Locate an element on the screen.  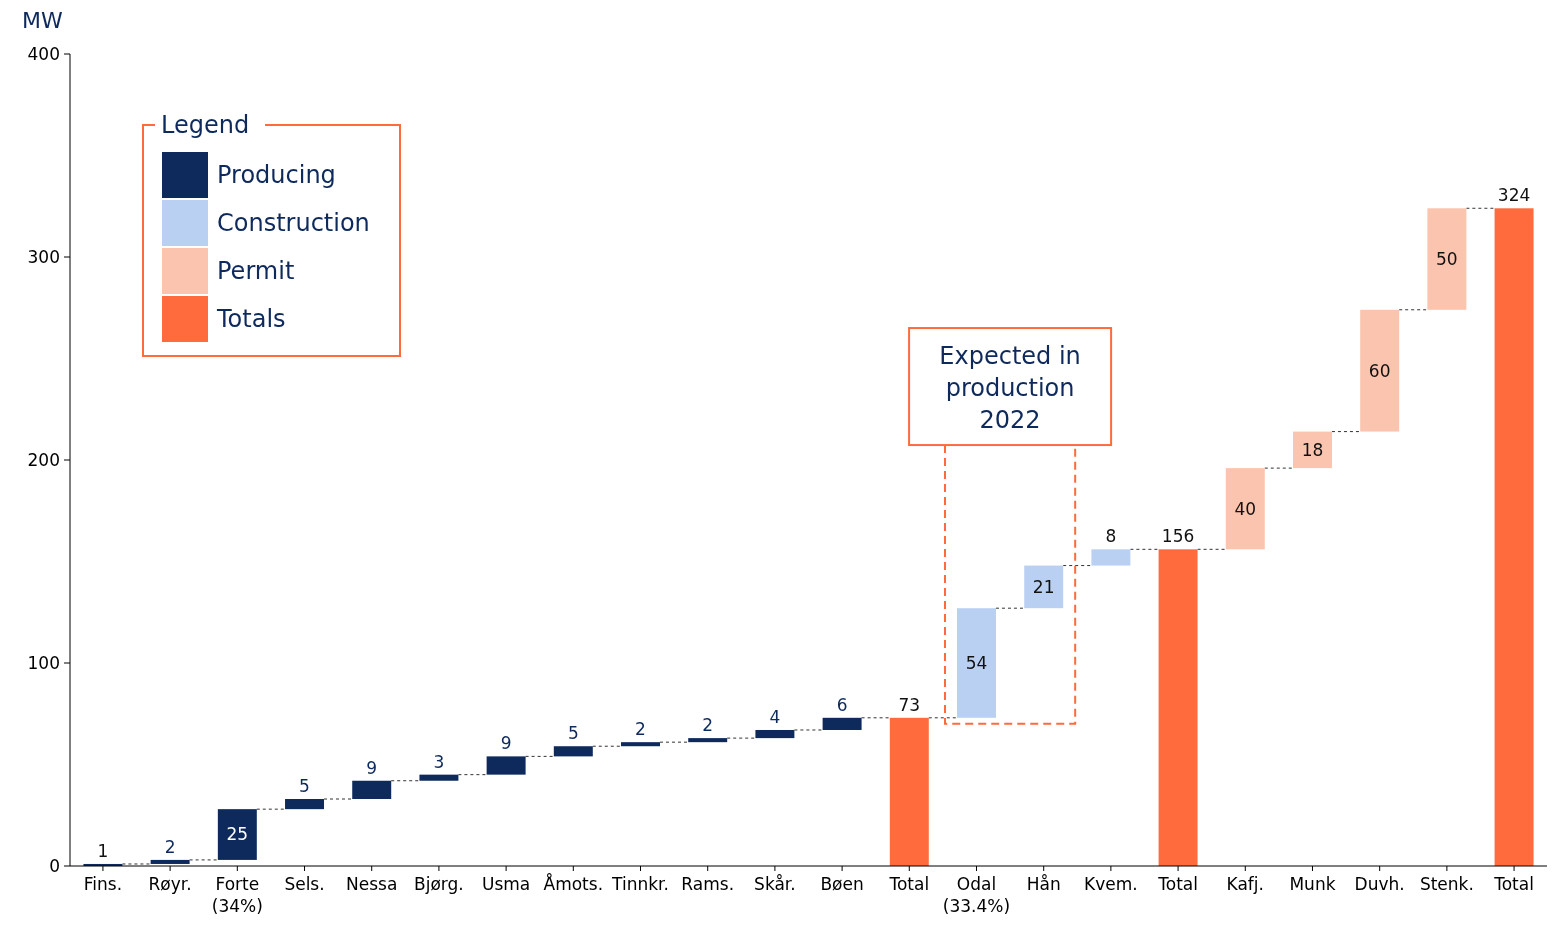
x-tick-label: Åmots. is located at coordinates (573, 883).